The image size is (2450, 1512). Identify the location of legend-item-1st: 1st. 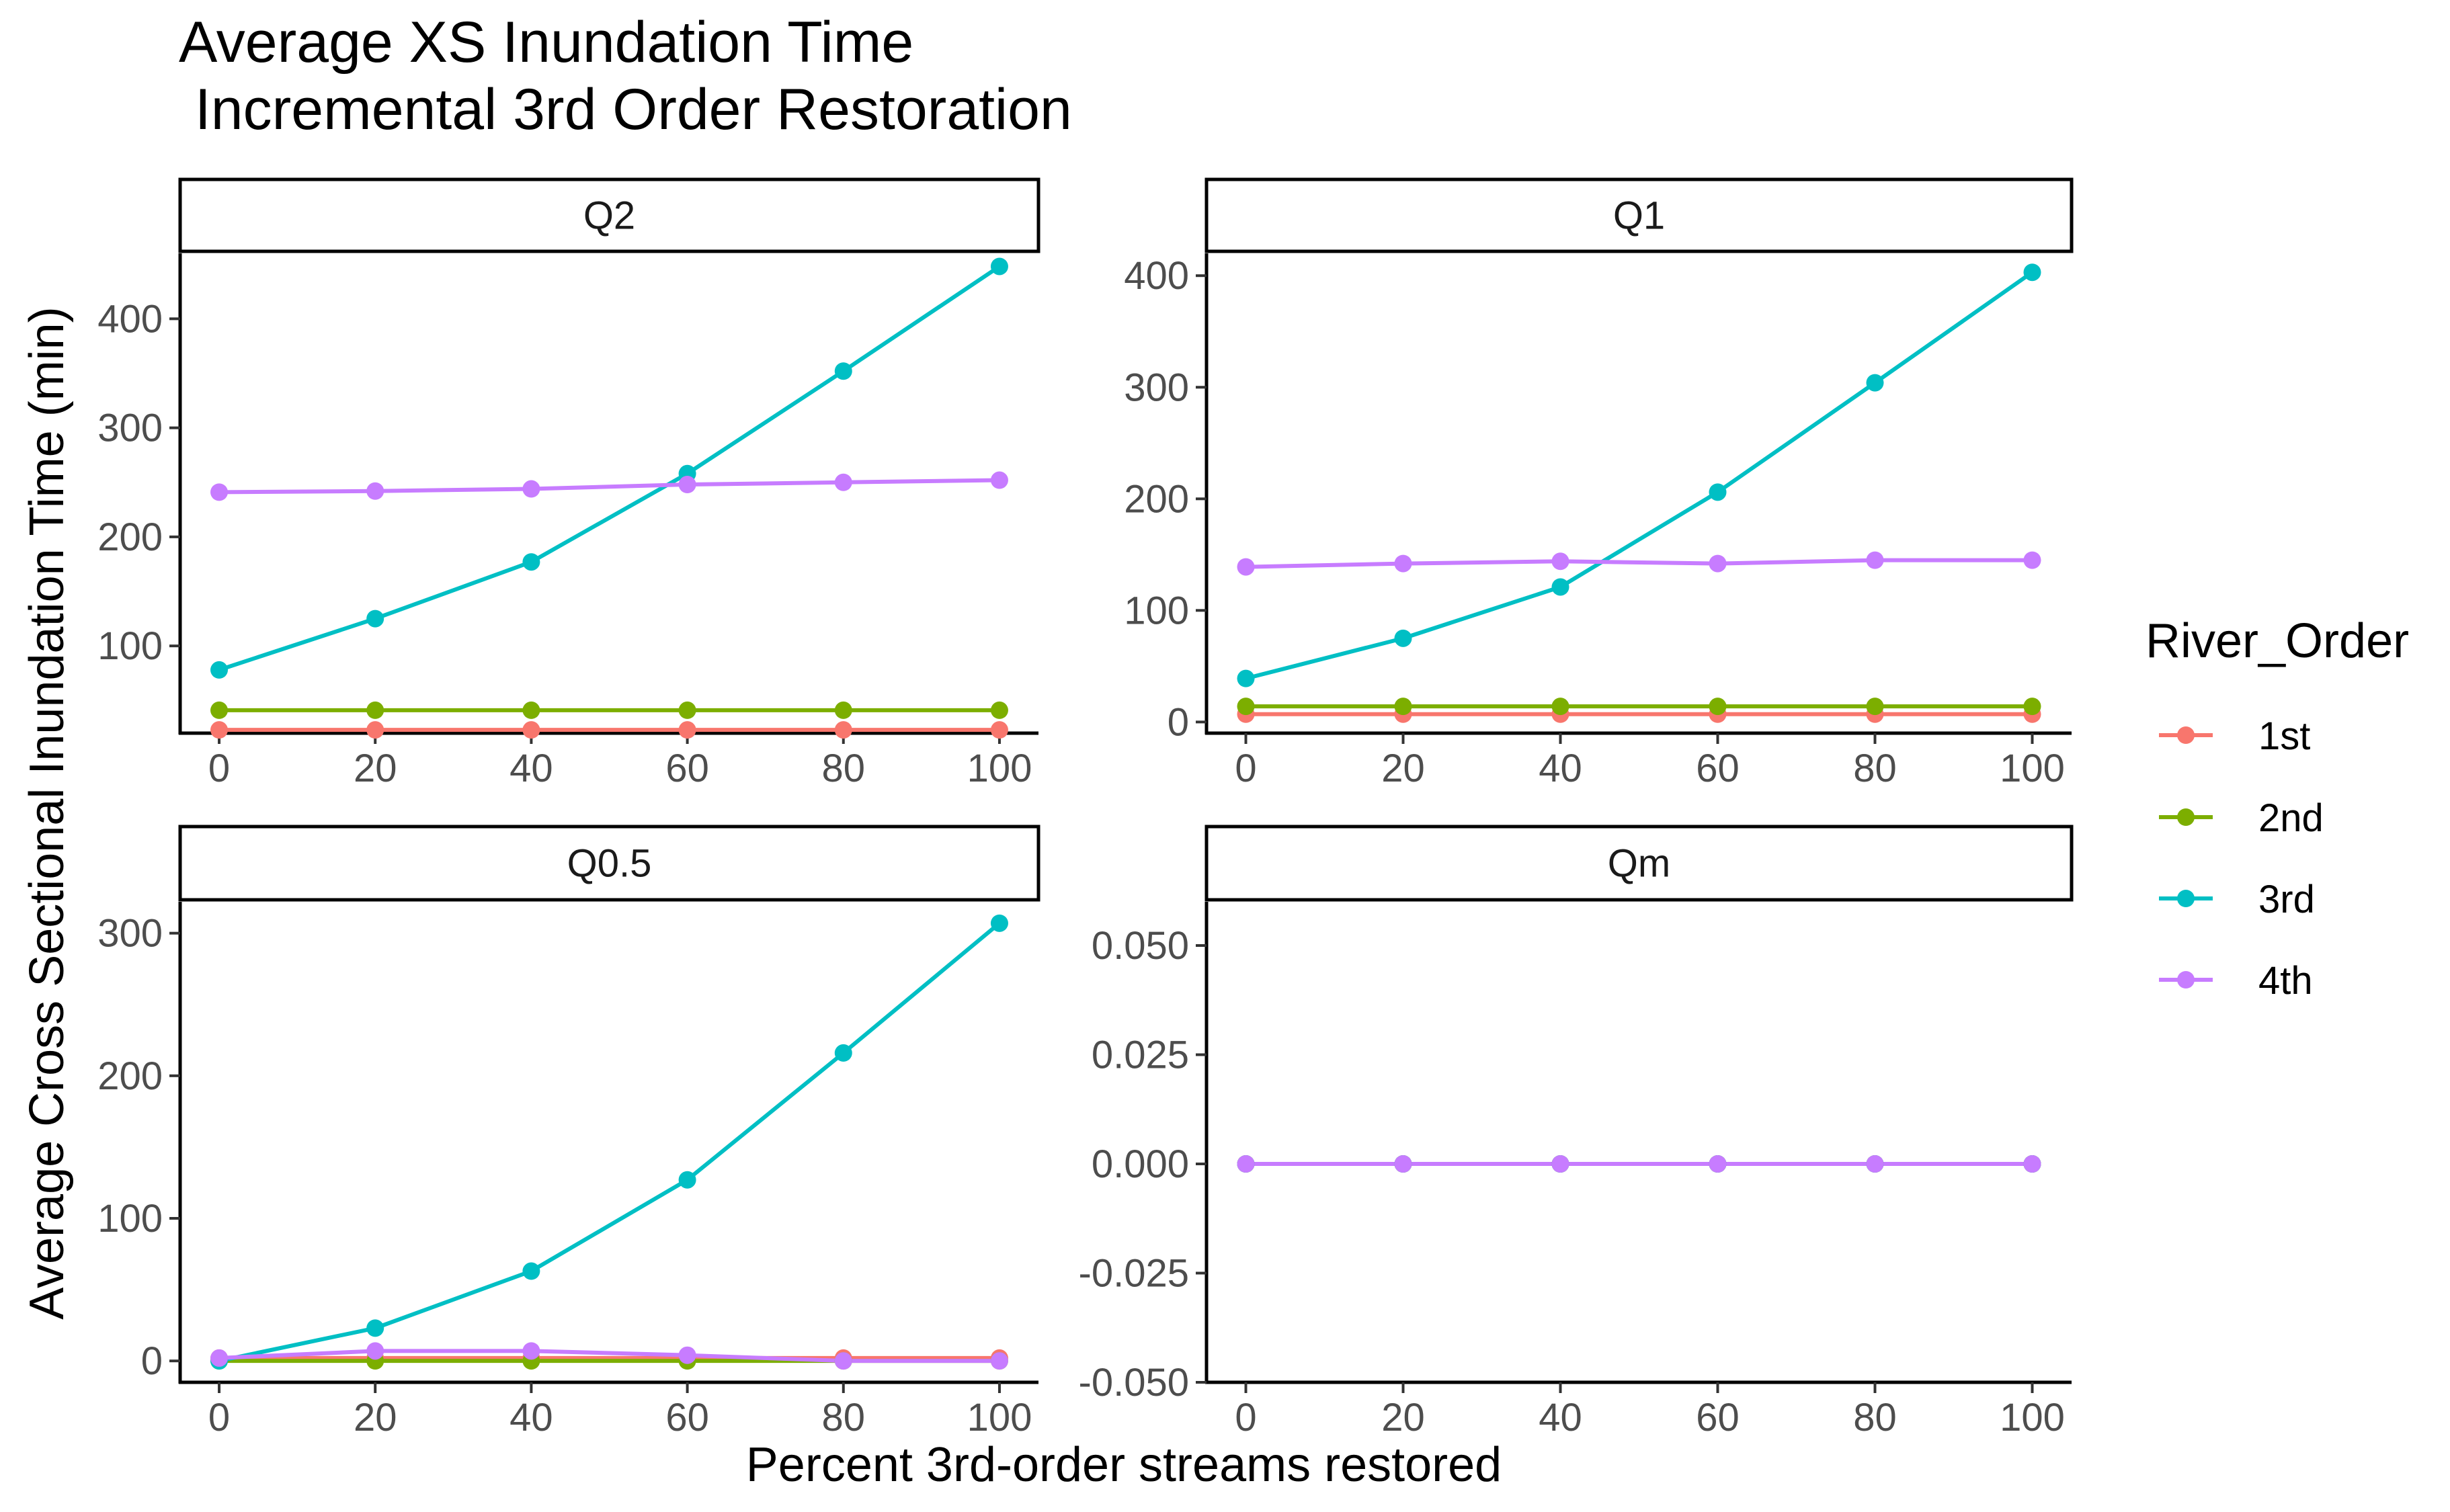
(2234, 736).